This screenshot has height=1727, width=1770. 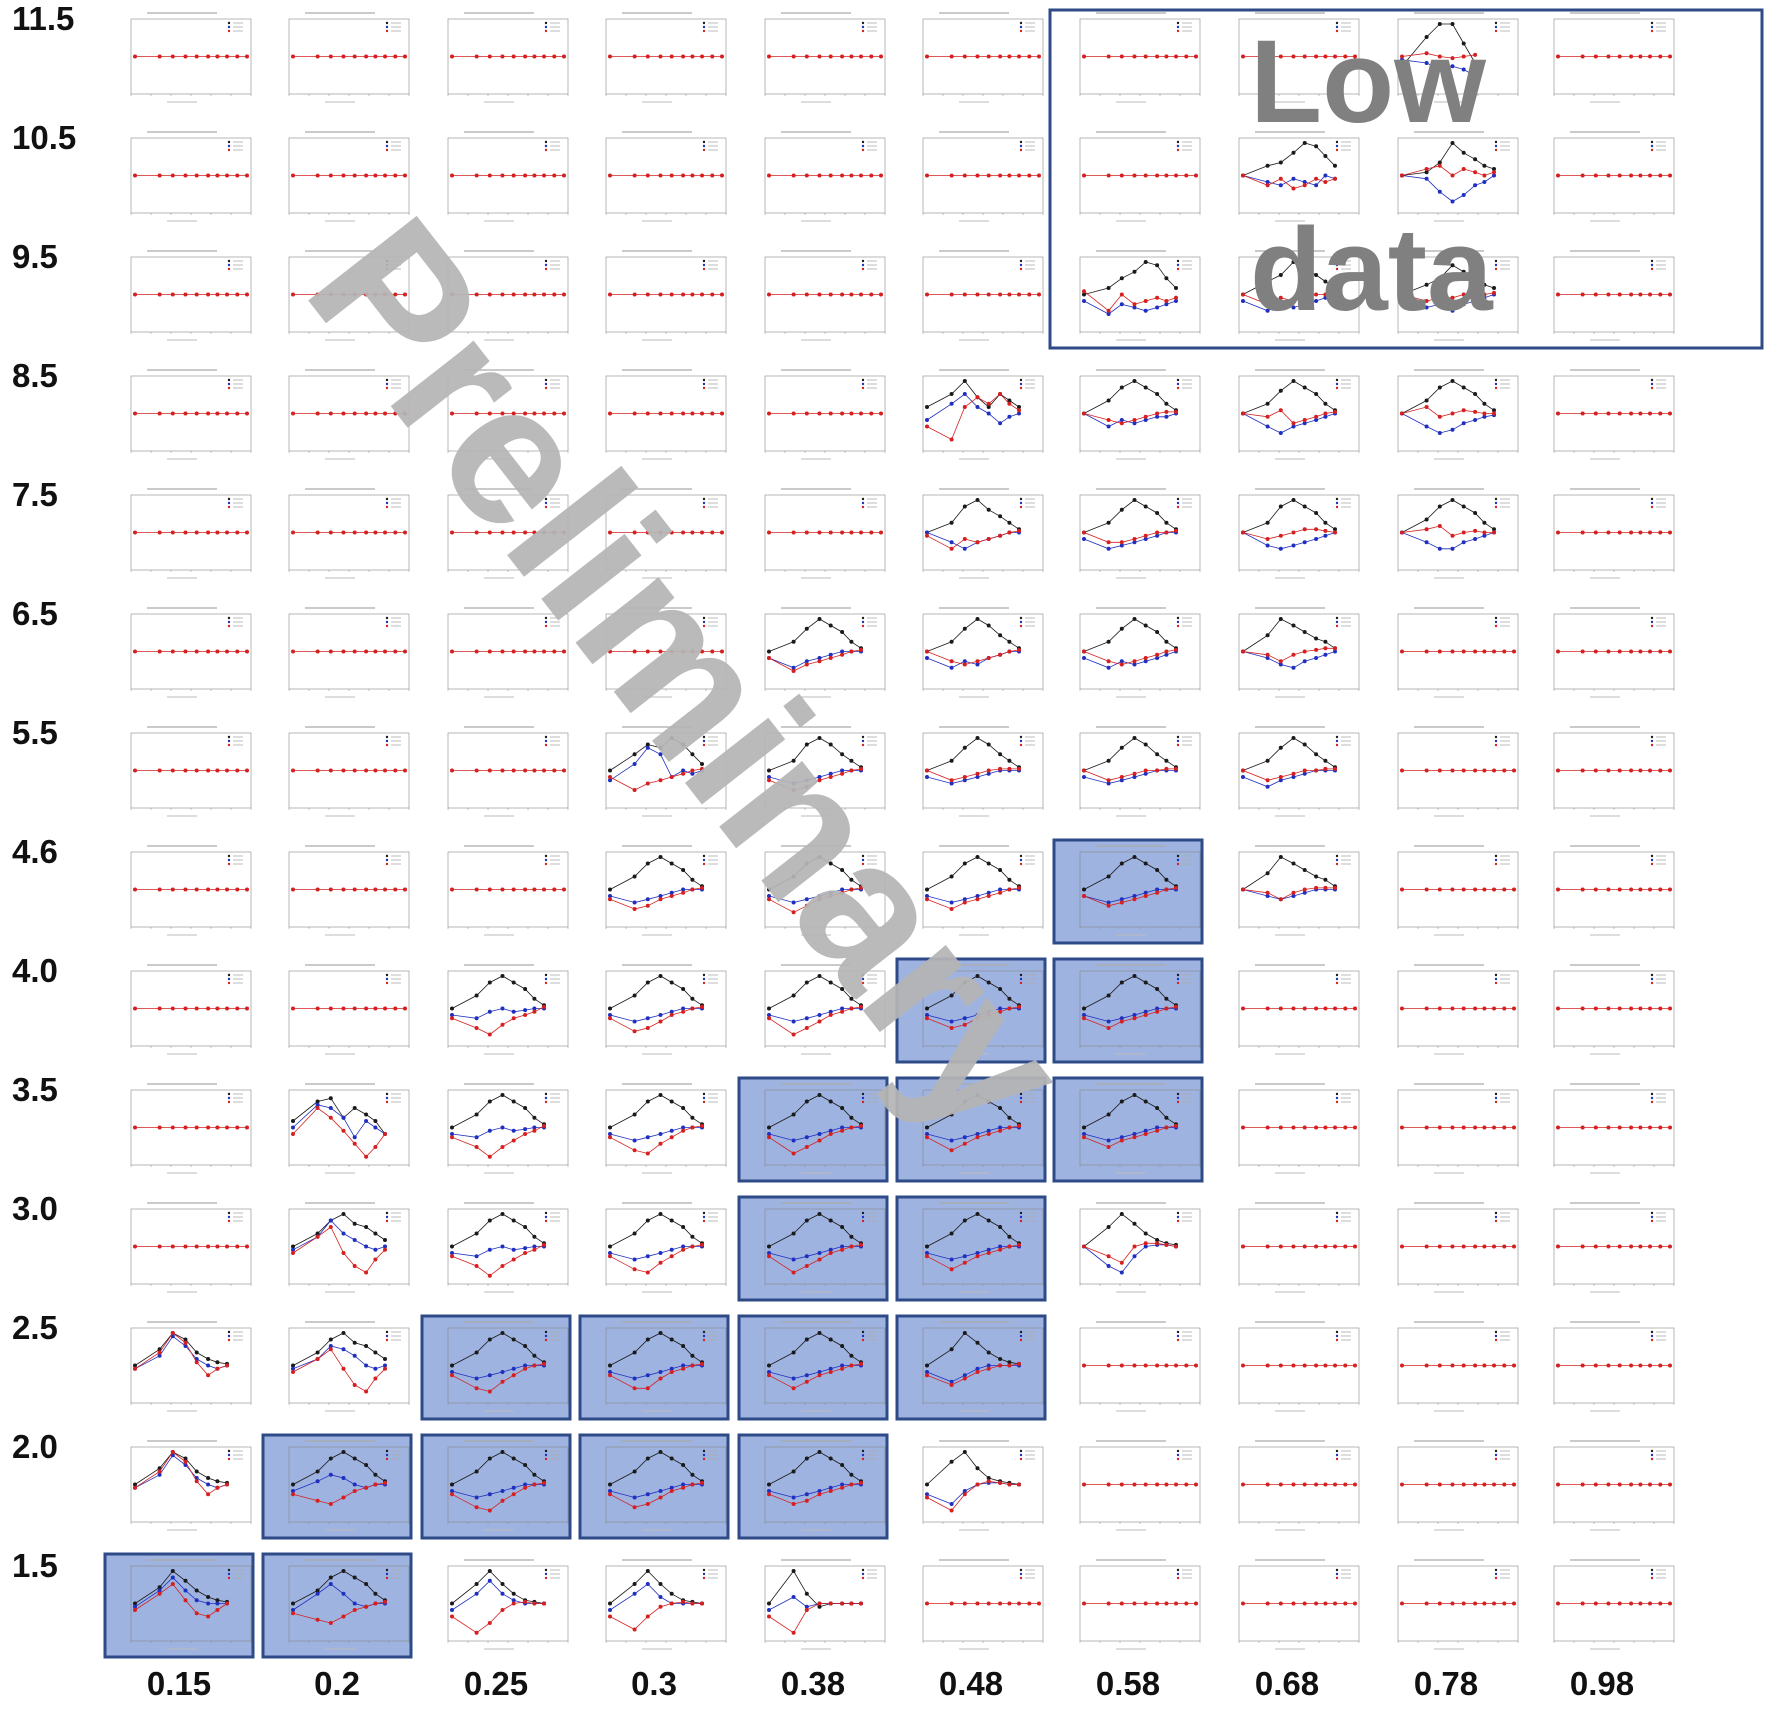 I want to click on panel-r11-c3, so click(x=654, y=1367).